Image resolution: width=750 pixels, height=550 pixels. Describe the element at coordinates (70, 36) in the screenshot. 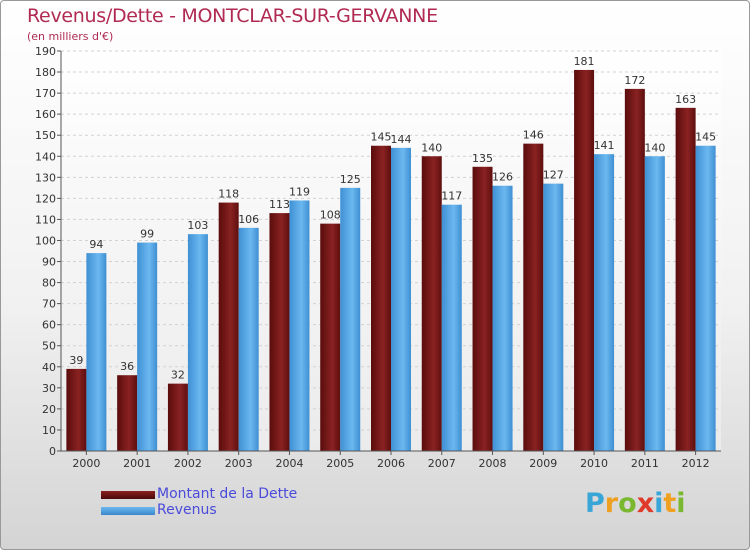

I see `chart-subtitle: (en milliers d'€)` at that location.